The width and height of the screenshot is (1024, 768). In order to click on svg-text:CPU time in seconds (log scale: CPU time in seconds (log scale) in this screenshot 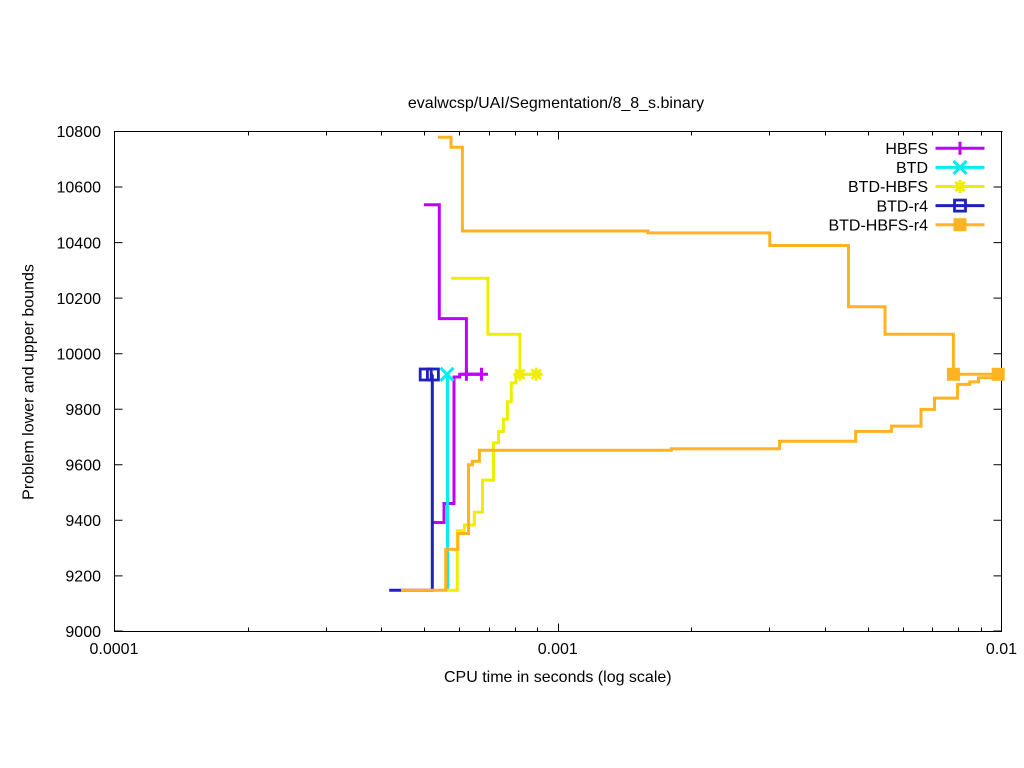, I will do `click(558, 677)`.